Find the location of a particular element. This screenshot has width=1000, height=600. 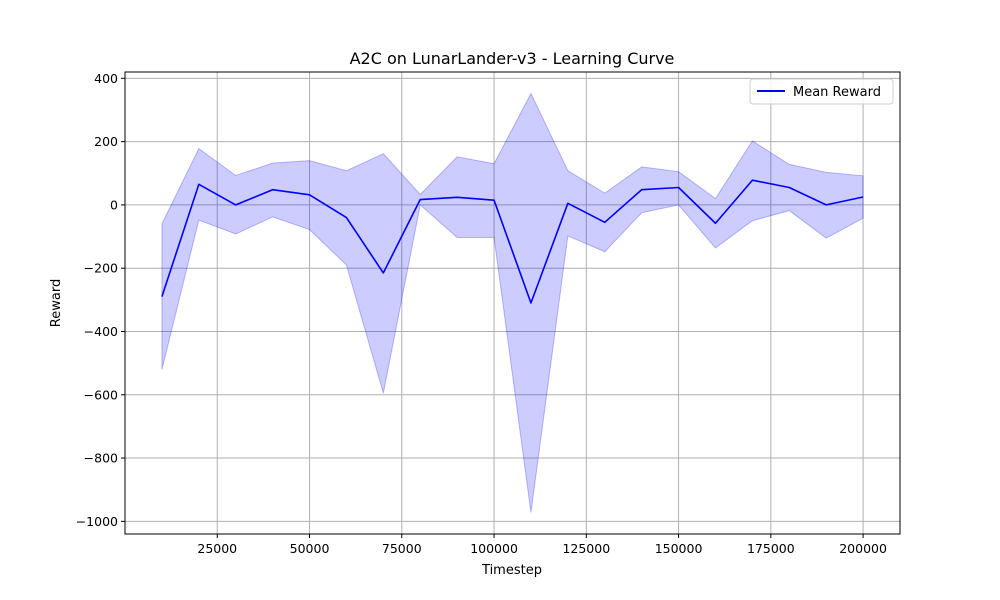

x-axis-label: Timestep is located at coordinates (511, 570).